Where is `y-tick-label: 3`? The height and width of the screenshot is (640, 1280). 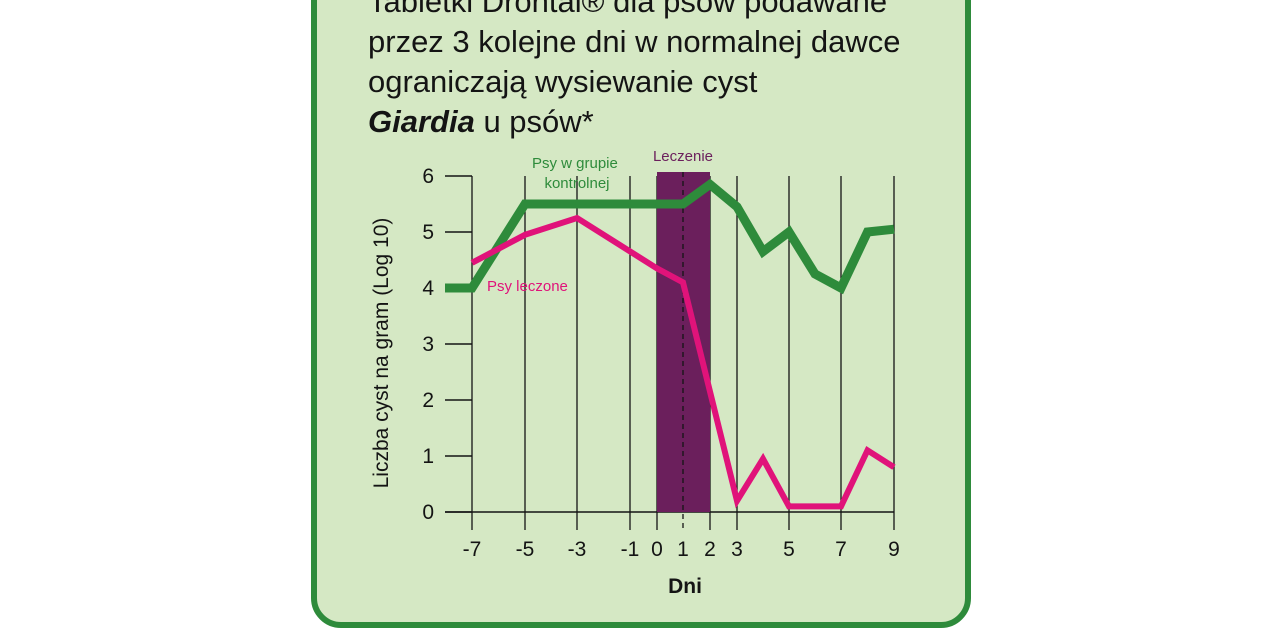
y-tick-label: 3 is located at coordinates (428, 344).